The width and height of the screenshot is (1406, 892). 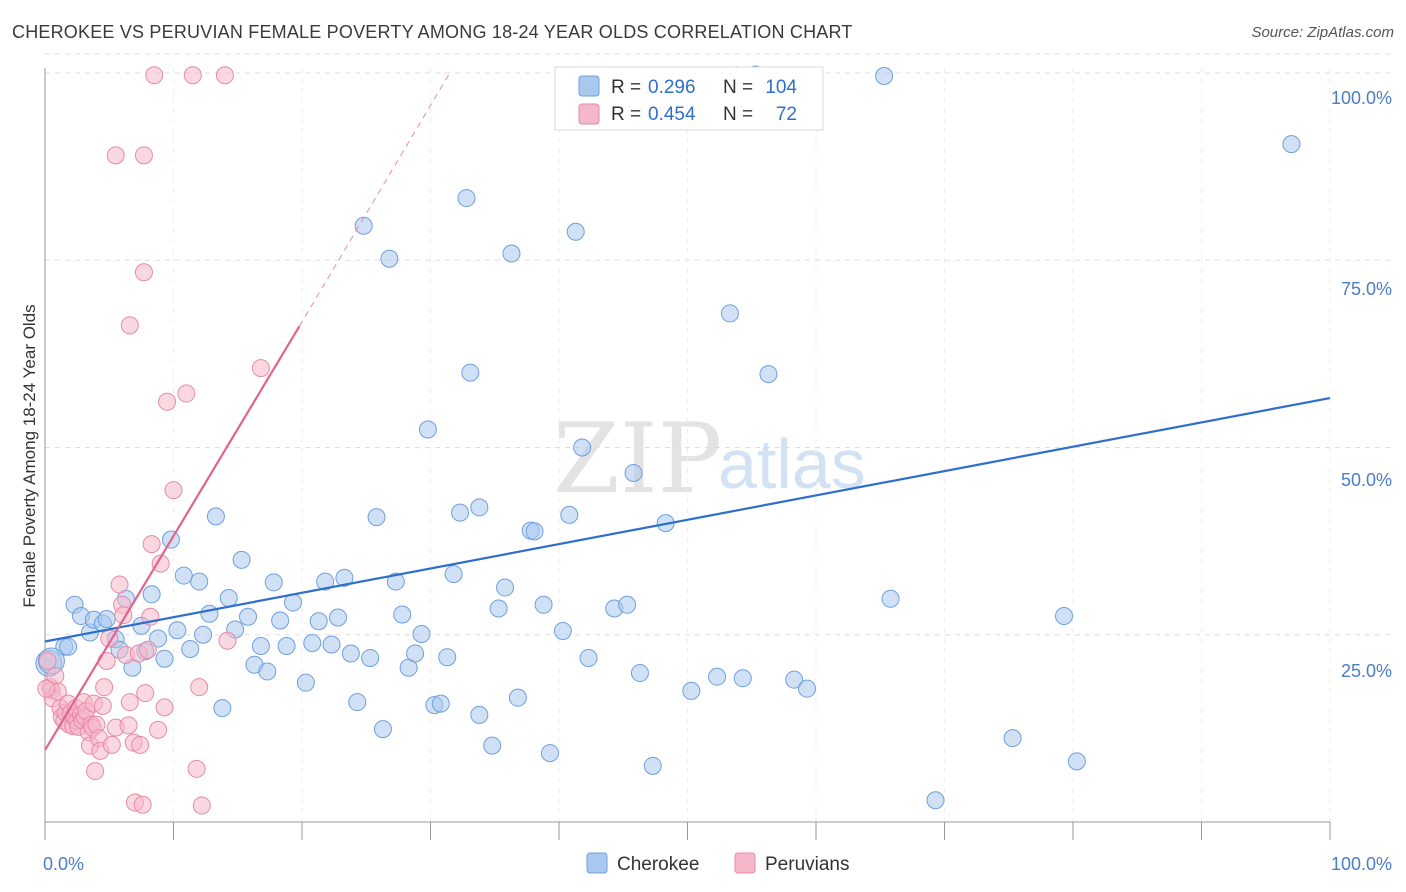 I want to click on stats-legend-box, so click(x=689, y=98).